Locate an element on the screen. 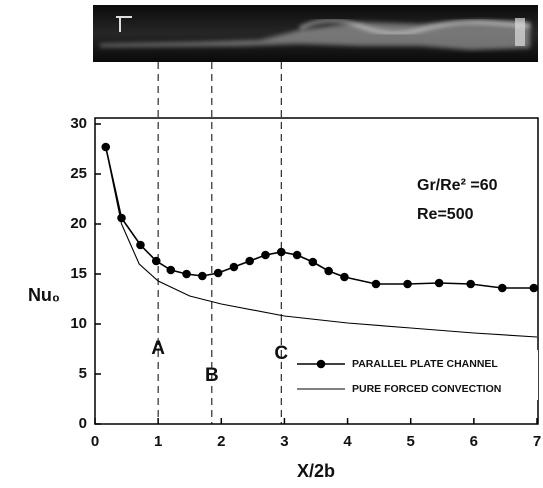 The image size is (543, 488). marker-label: B is located at coordinates (212, 375).